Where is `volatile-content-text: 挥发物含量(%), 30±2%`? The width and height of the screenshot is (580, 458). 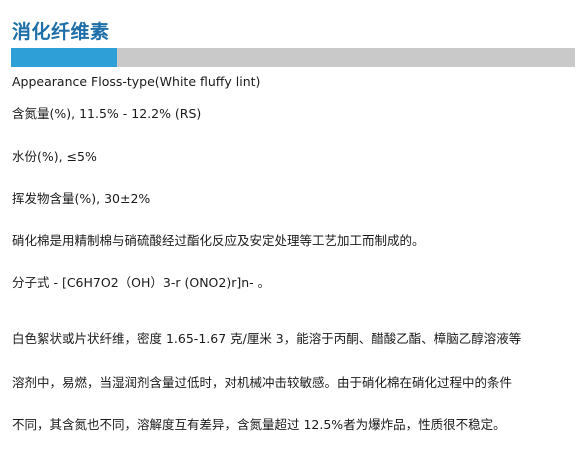
volatile-content-text: 挥发物含量(%), 30±2% is located at coordinates (81, 198).